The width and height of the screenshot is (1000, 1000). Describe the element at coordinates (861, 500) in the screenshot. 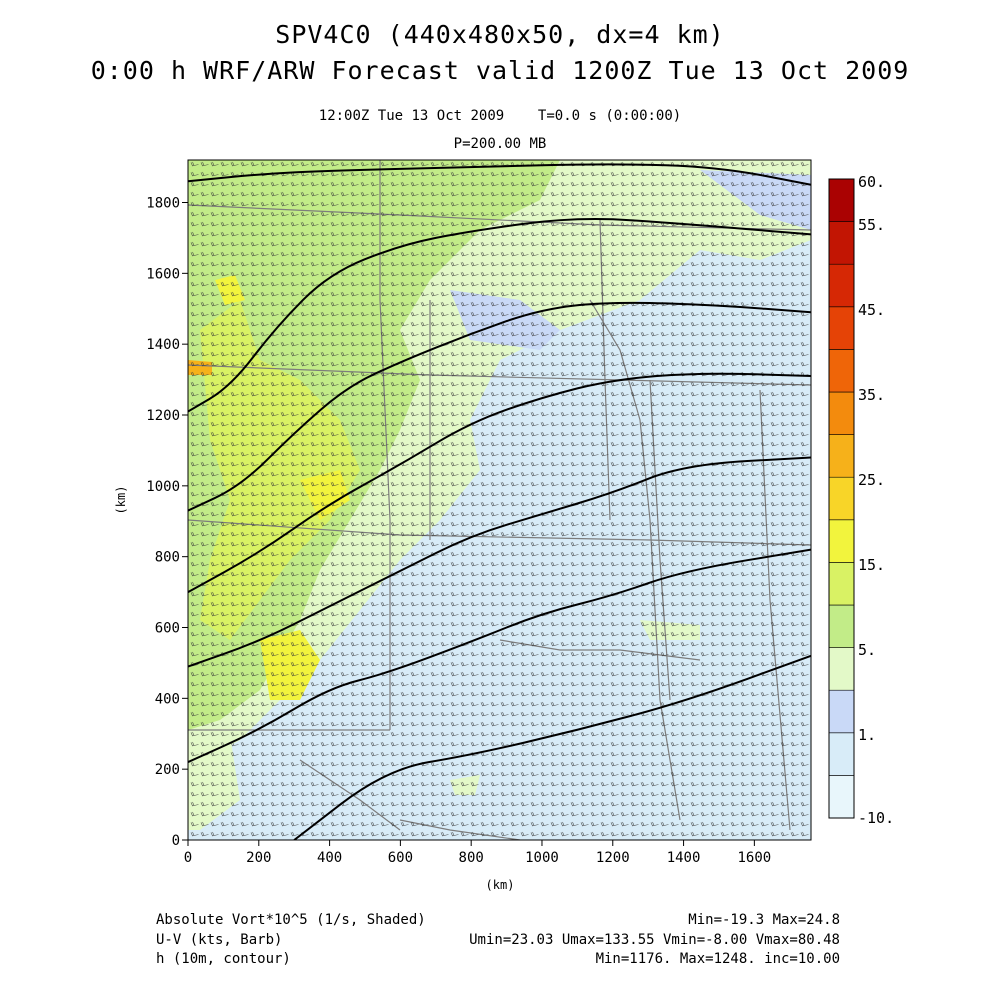

I see `colorbar: 60. 55. 45. 35. 25. 15. 5. 1. -10.` at that location.